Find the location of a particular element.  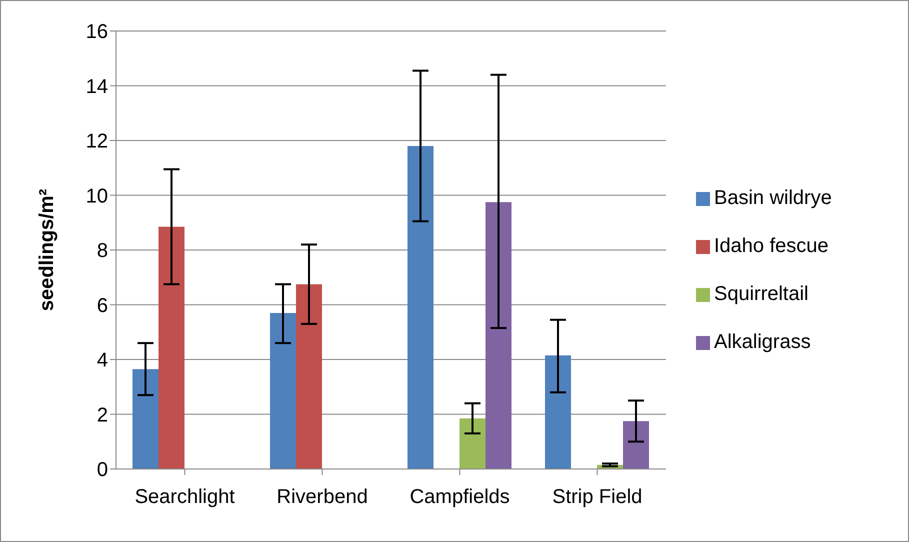

y-axis-title: seedlings/m² is located at coordinates (47, 250).